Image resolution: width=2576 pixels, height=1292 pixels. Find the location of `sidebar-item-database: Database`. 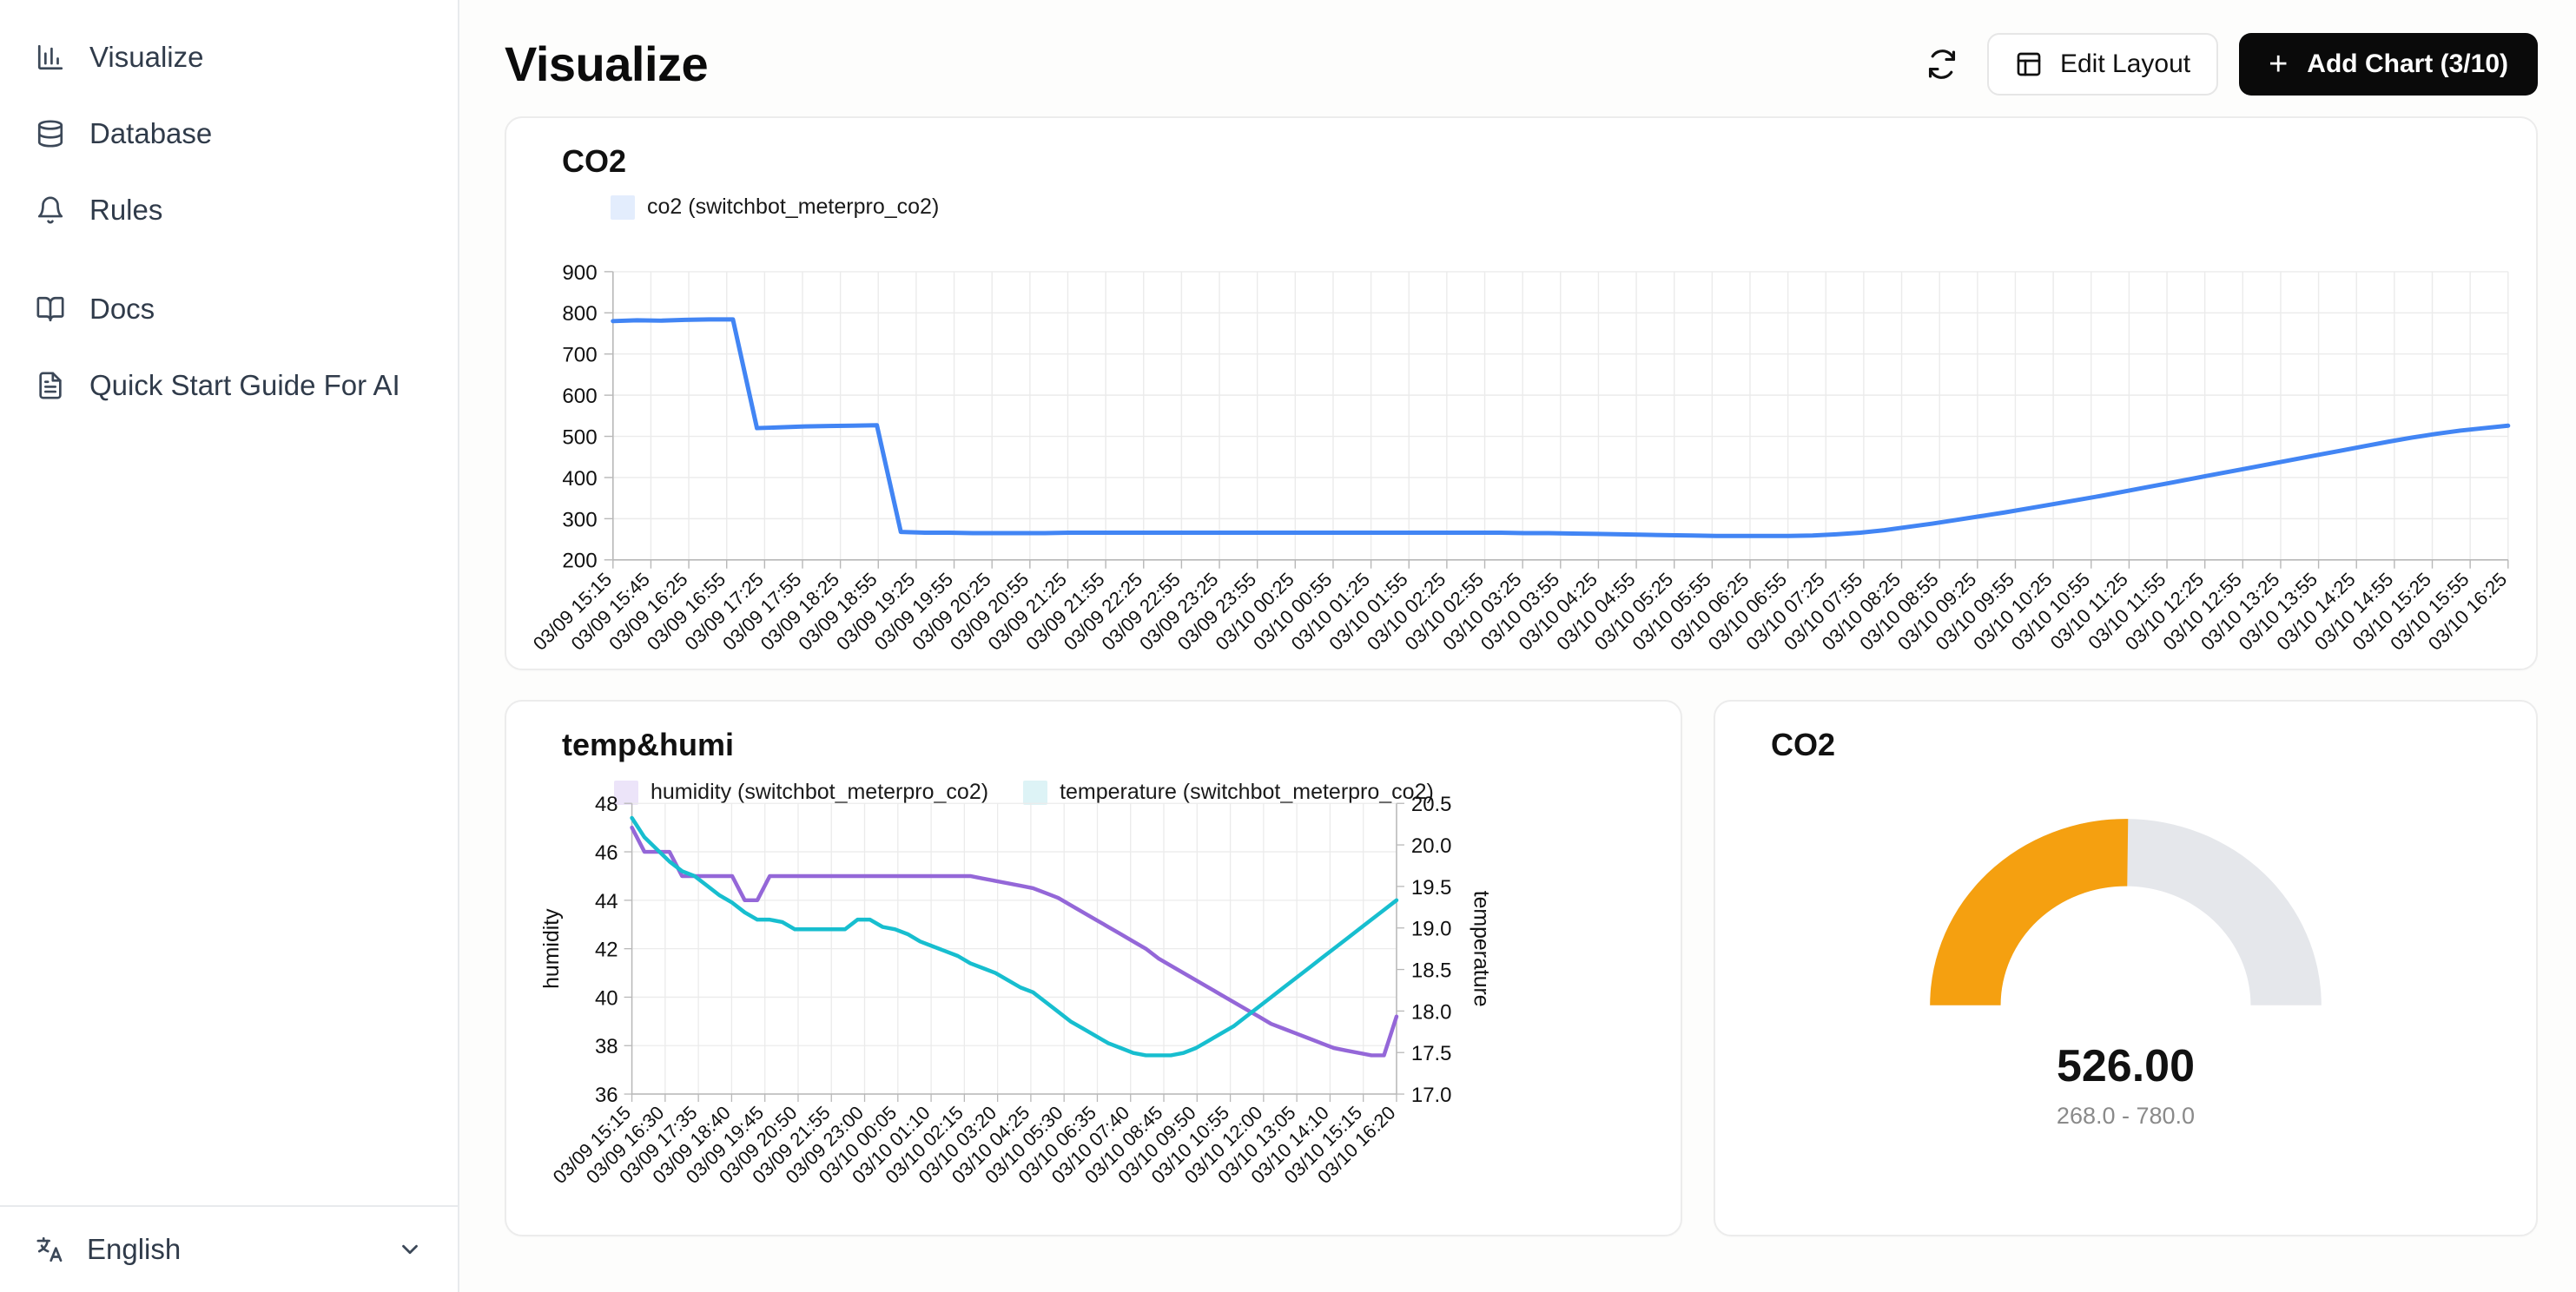

sidebar-item-database: Database is located at coordinates (229, 134).